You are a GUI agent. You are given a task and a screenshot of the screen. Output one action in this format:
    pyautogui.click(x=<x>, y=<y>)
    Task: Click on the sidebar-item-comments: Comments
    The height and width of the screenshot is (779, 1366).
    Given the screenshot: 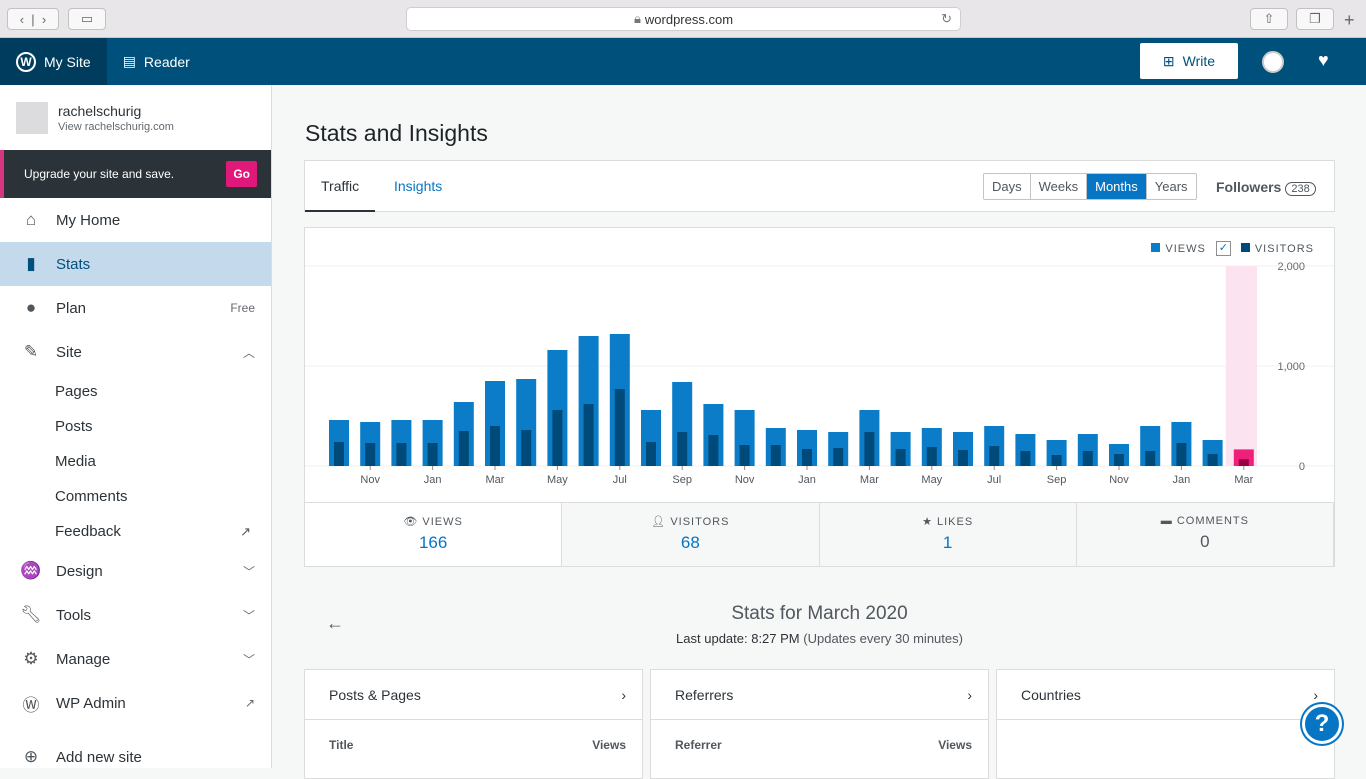 What is the action you would take?
    pyautogui.click(x=135, y=496)
    